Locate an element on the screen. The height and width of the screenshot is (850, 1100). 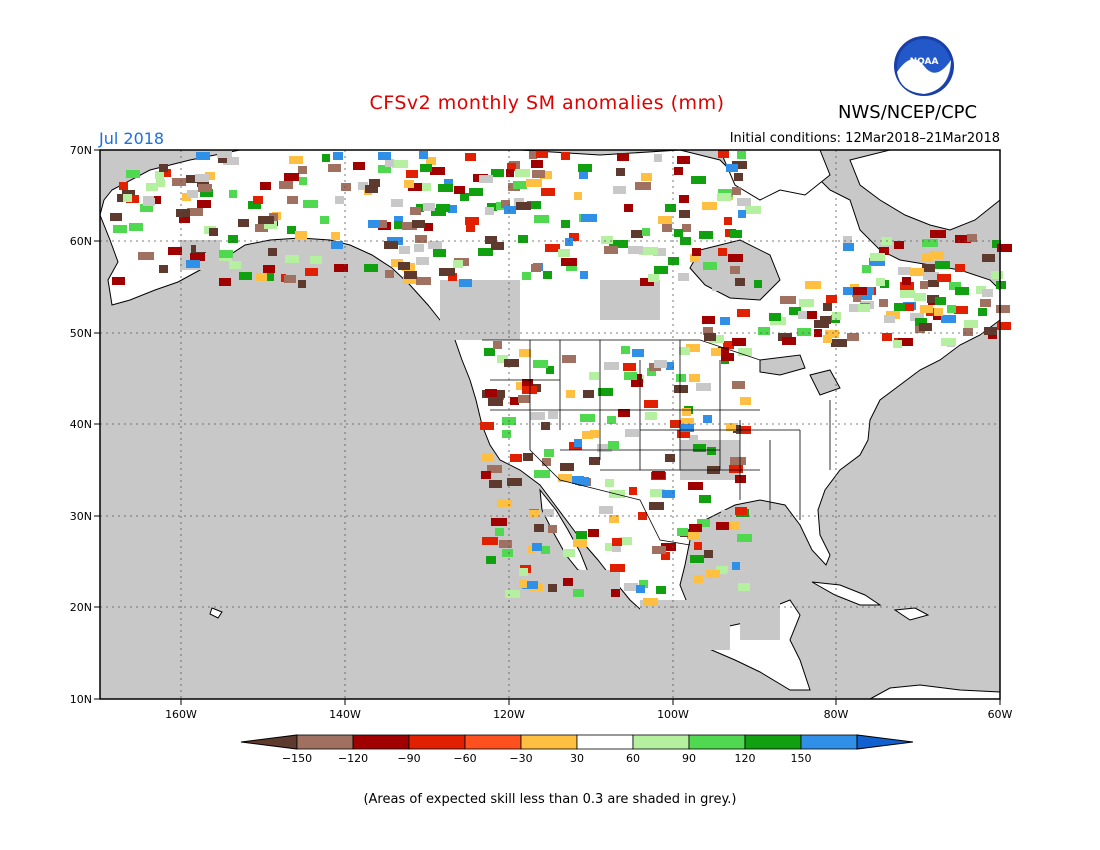
colorbar-tick-label: −120 is located at coordinates (353, 758).